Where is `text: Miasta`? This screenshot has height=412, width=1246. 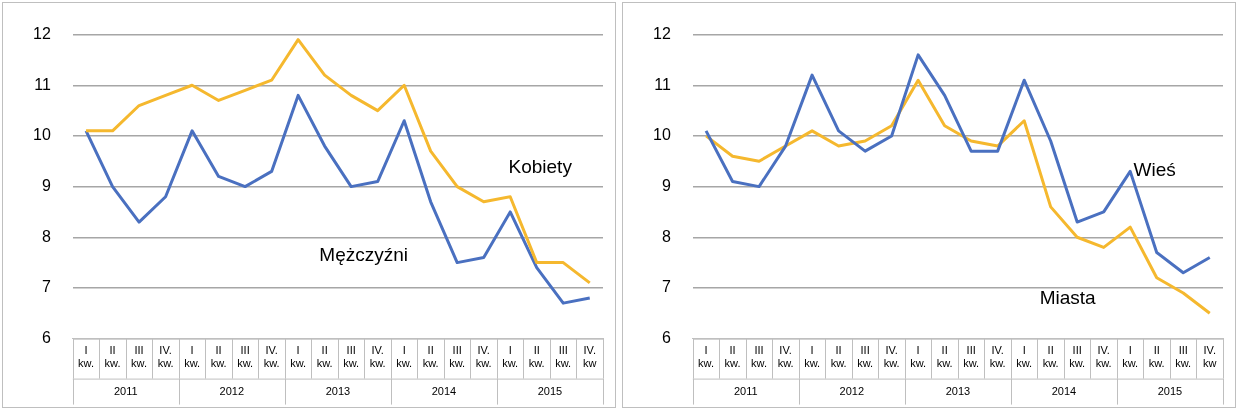 text: Miasta is located at coordinates (1068, 297).